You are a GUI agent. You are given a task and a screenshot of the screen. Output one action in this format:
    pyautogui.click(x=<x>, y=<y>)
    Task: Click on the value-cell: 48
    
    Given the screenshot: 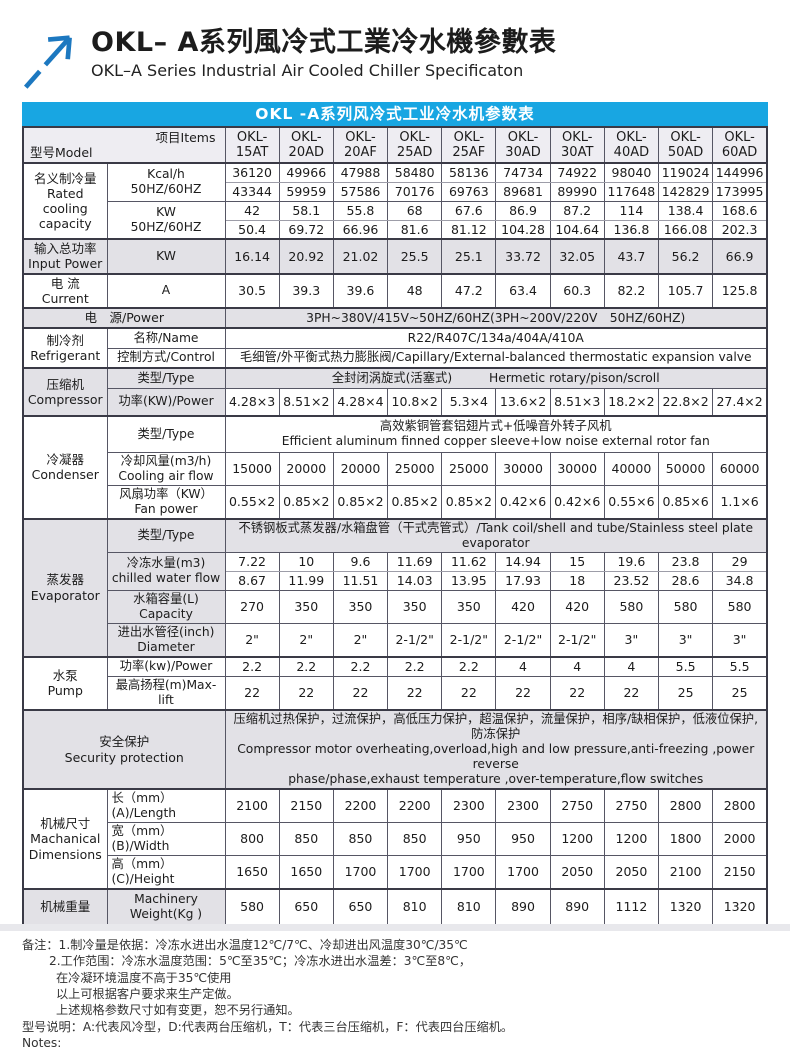 What is the action you would take?
    pyautogui.click(x=415, y=290)
    